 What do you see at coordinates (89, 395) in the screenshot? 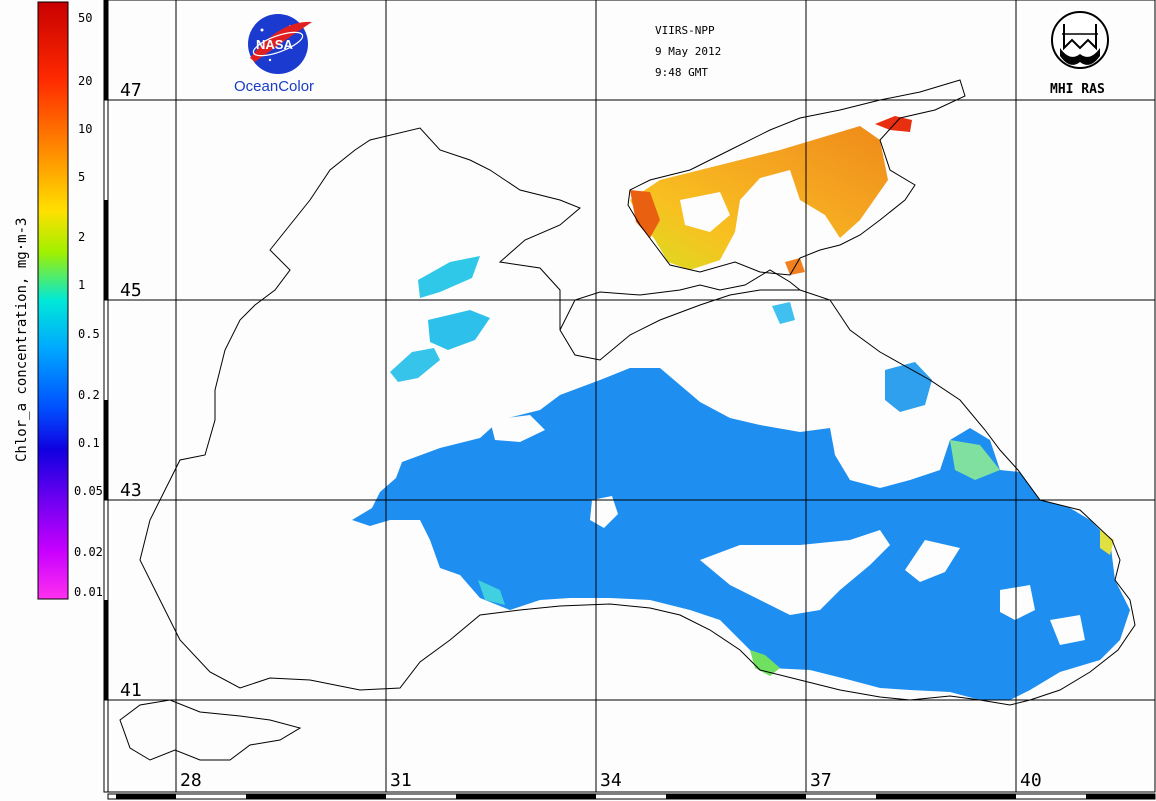
I see `colorbar-tick: 0.2` at bounding box center [89, 395].